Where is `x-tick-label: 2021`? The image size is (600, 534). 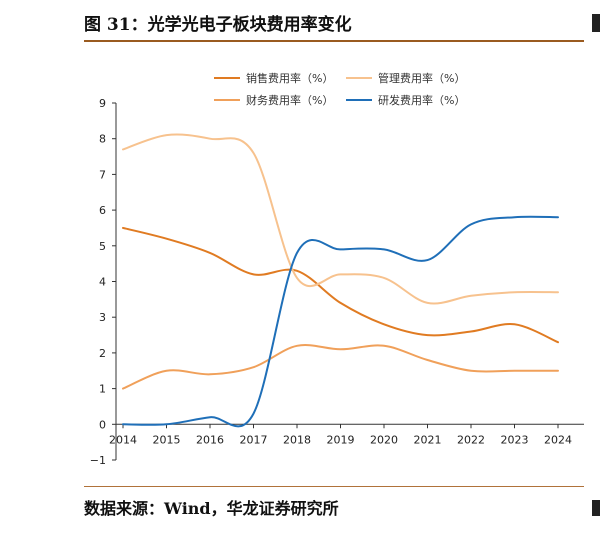
x-tick-label: 2021 is located at coordinates (428, 439).